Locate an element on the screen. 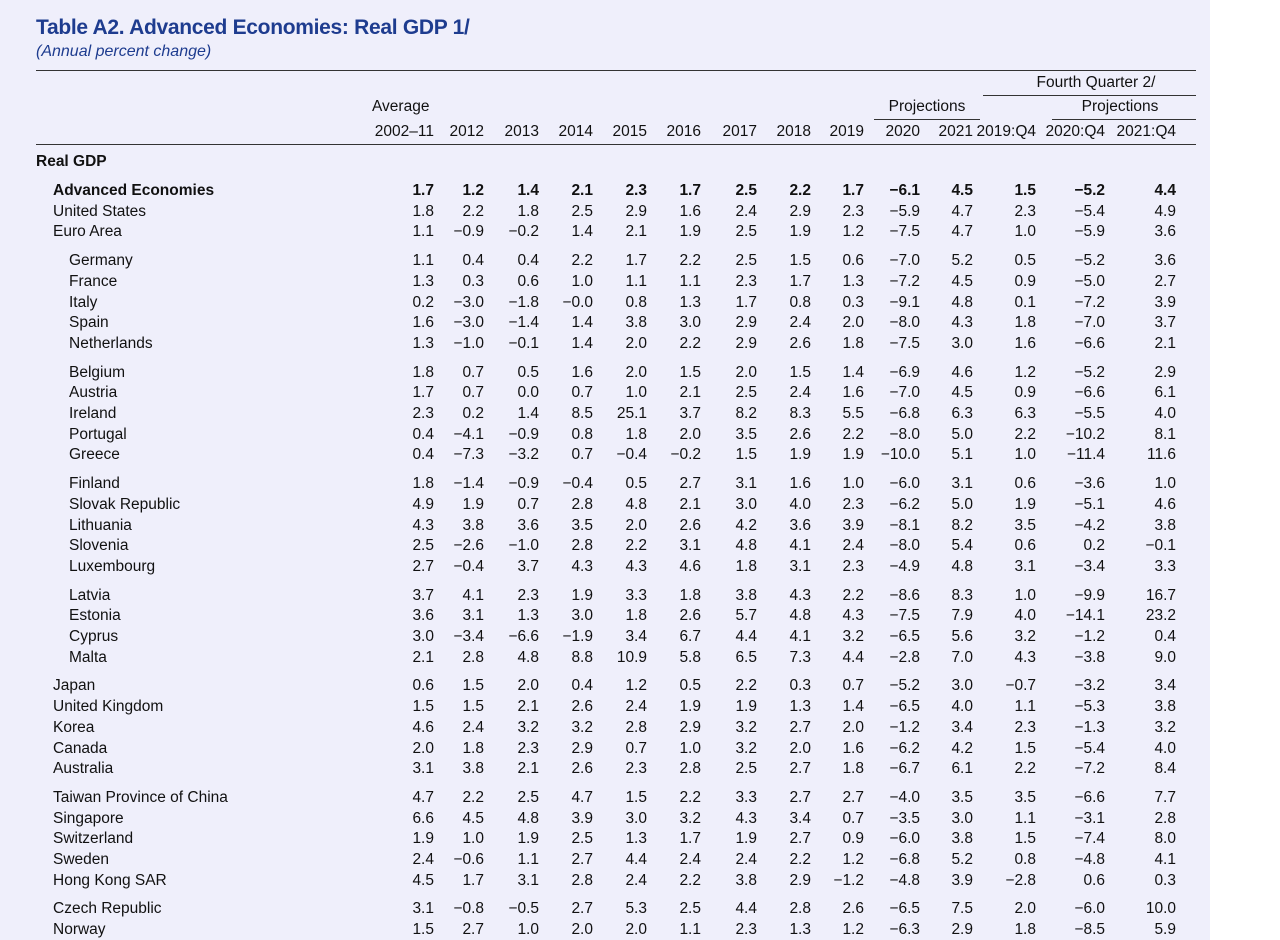  row-label: United Kingdom is located at coordinates (108, 707).